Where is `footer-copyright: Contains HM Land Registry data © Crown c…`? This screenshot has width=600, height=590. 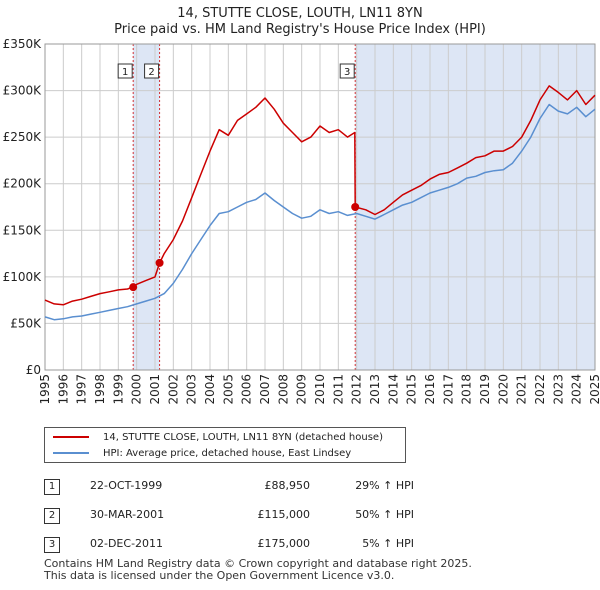 footer-copyright: Contains HM Land Registry data © Crown c… is located at coordinates (258, 563).